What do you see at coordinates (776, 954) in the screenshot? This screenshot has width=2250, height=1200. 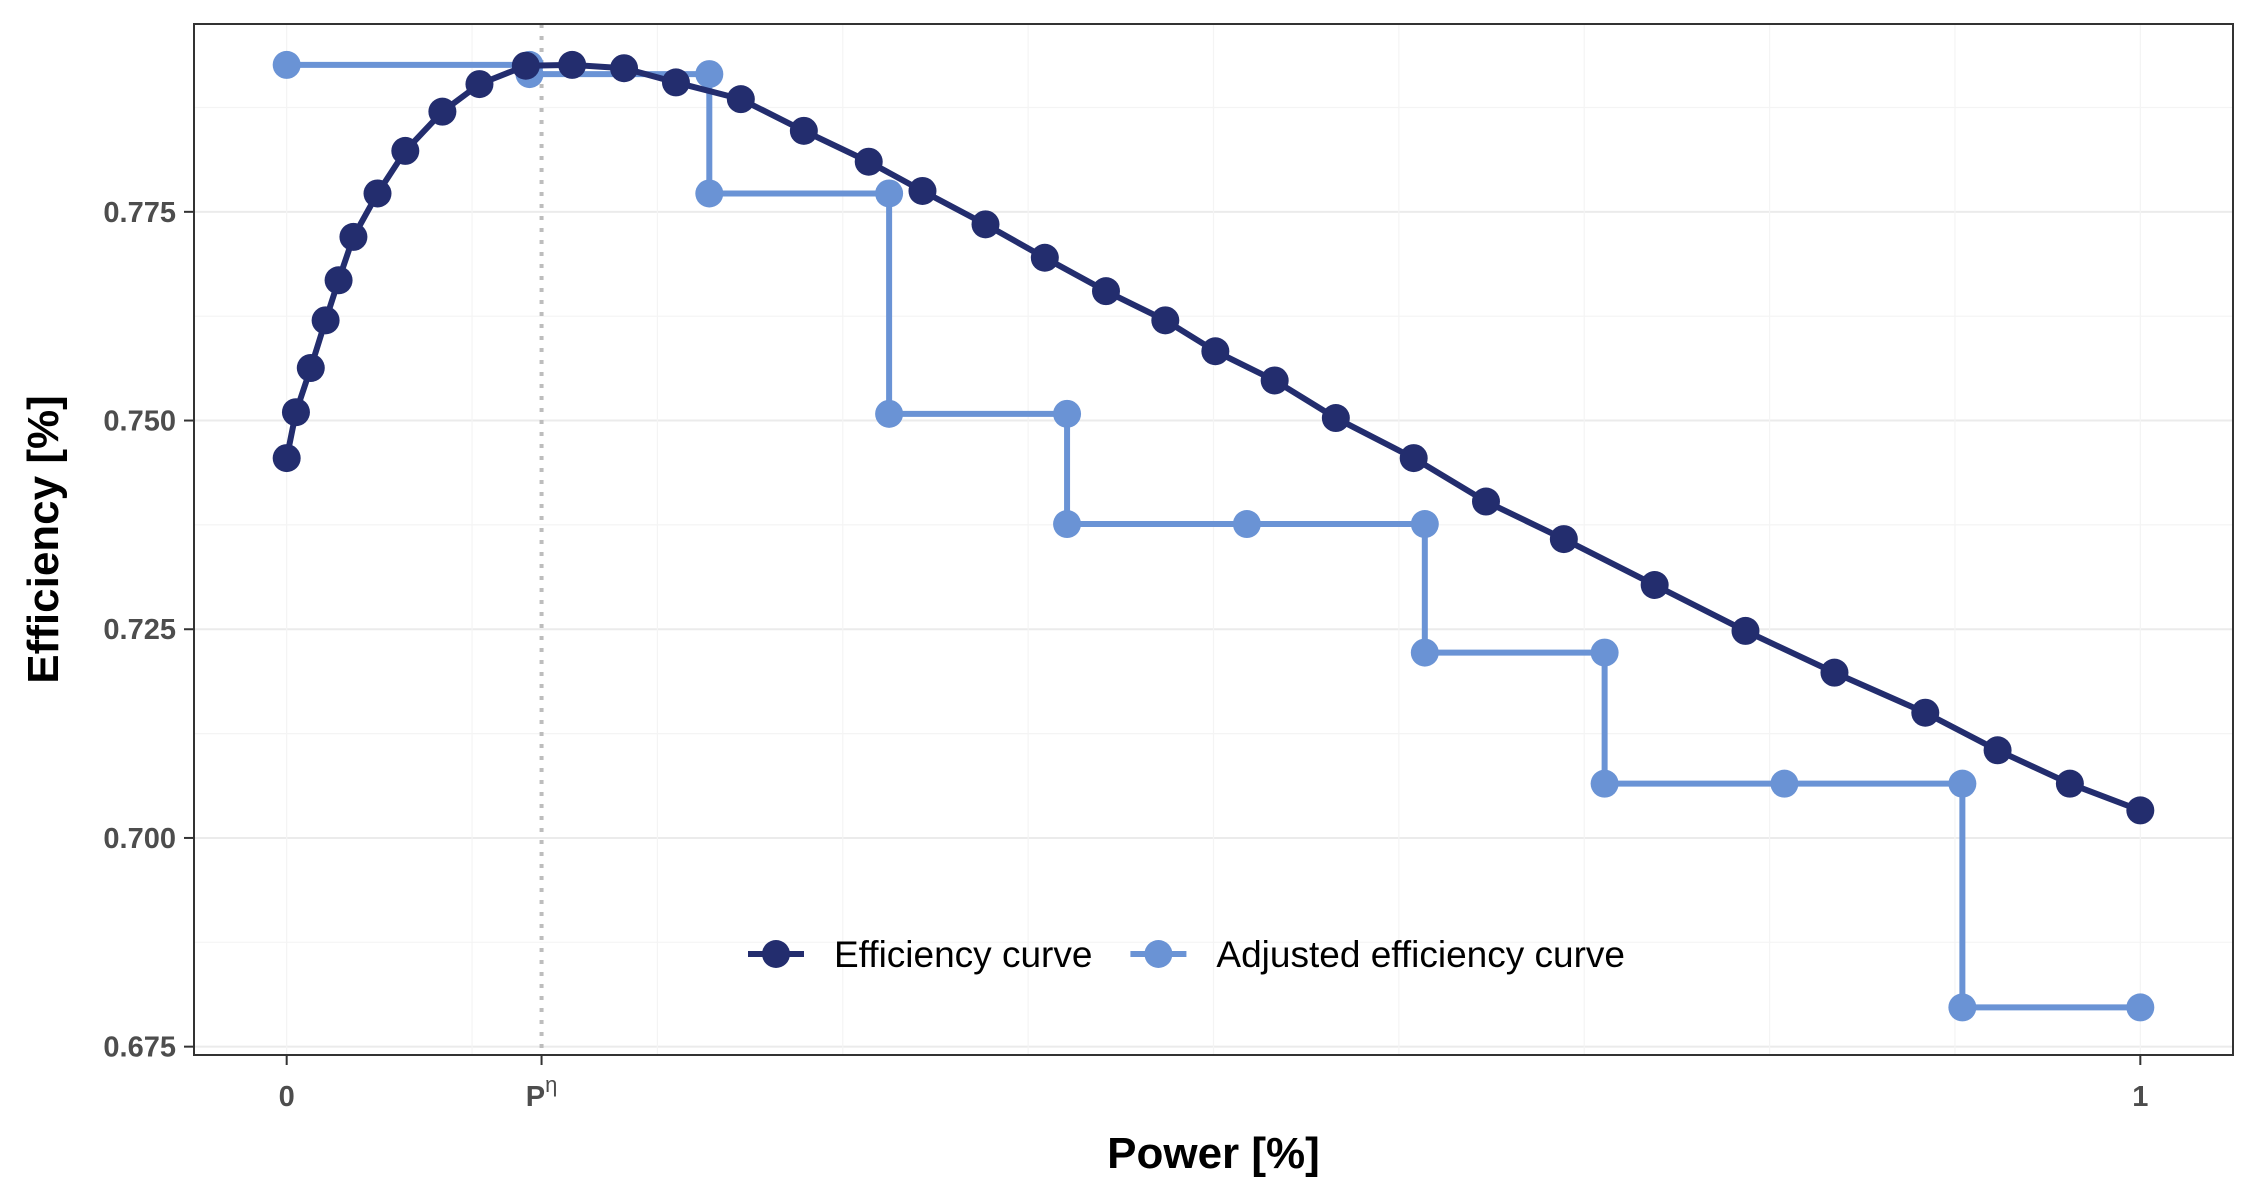 I see `efficiency-curve-legend-key-point` at bounding box center [776, 954].